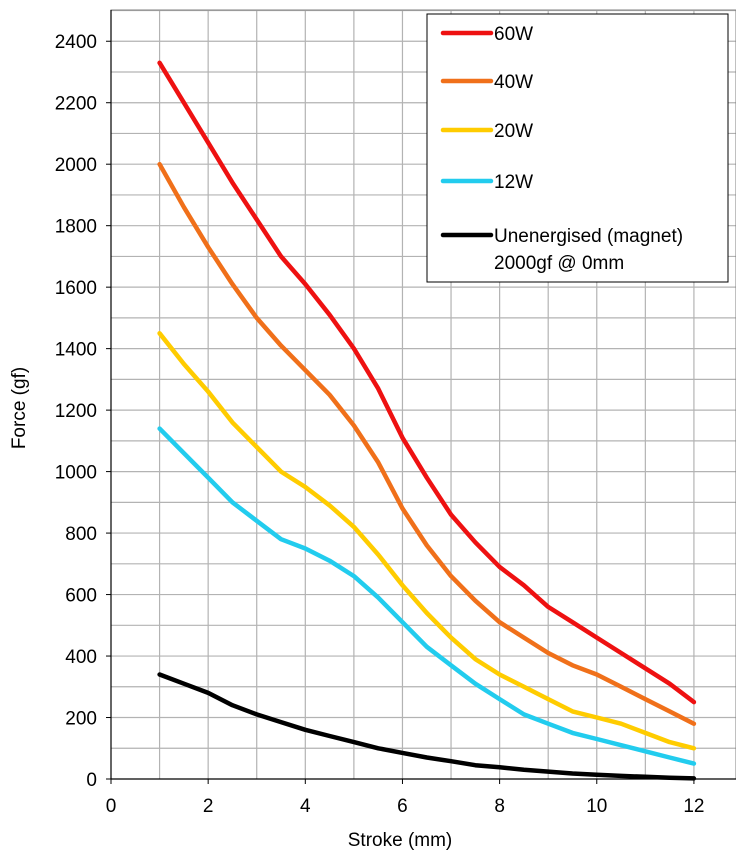 This screenshot has height=854, width=736. I want to click on x-tick-label: 10, so click(596, 806).